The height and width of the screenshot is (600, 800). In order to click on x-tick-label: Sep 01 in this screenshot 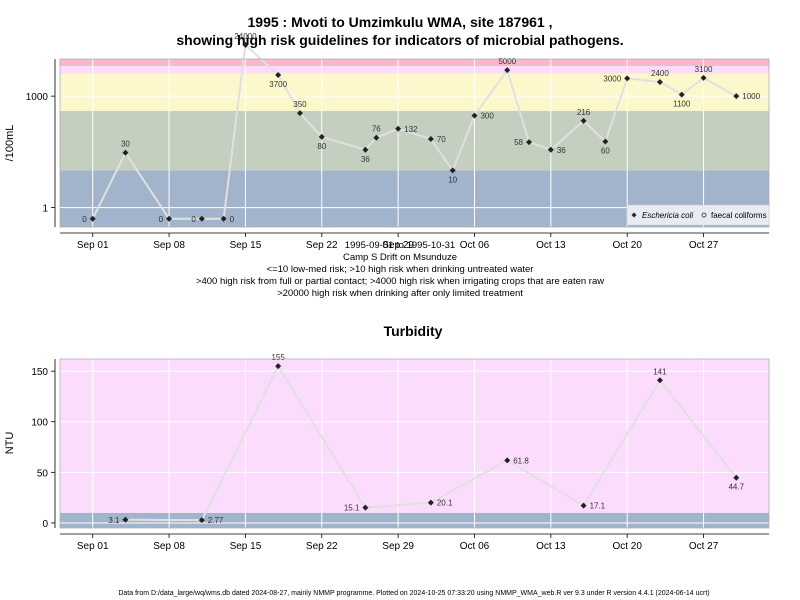, I will do `click(93, 245)`.